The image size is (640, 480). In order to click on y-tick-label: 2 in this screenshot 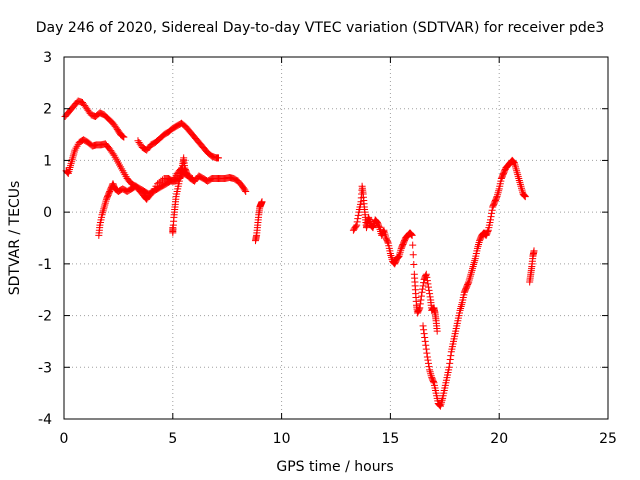, I will do `click(47, 110)`.